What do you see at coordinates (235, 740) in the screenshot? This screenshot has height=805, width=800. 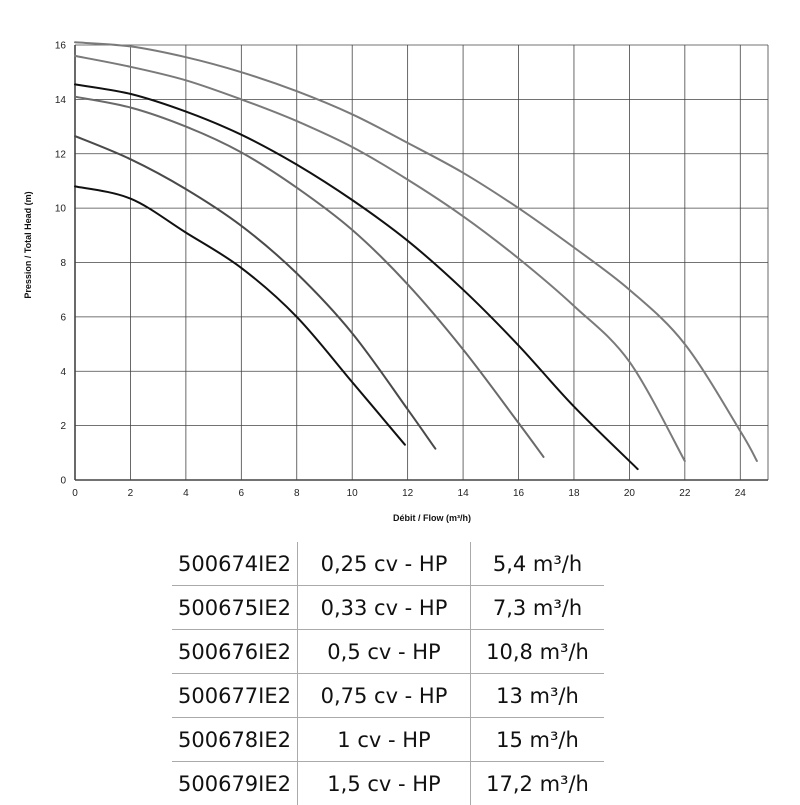 I see `model-ref-cell: 500678IE2` at bounding box center [235, 740].